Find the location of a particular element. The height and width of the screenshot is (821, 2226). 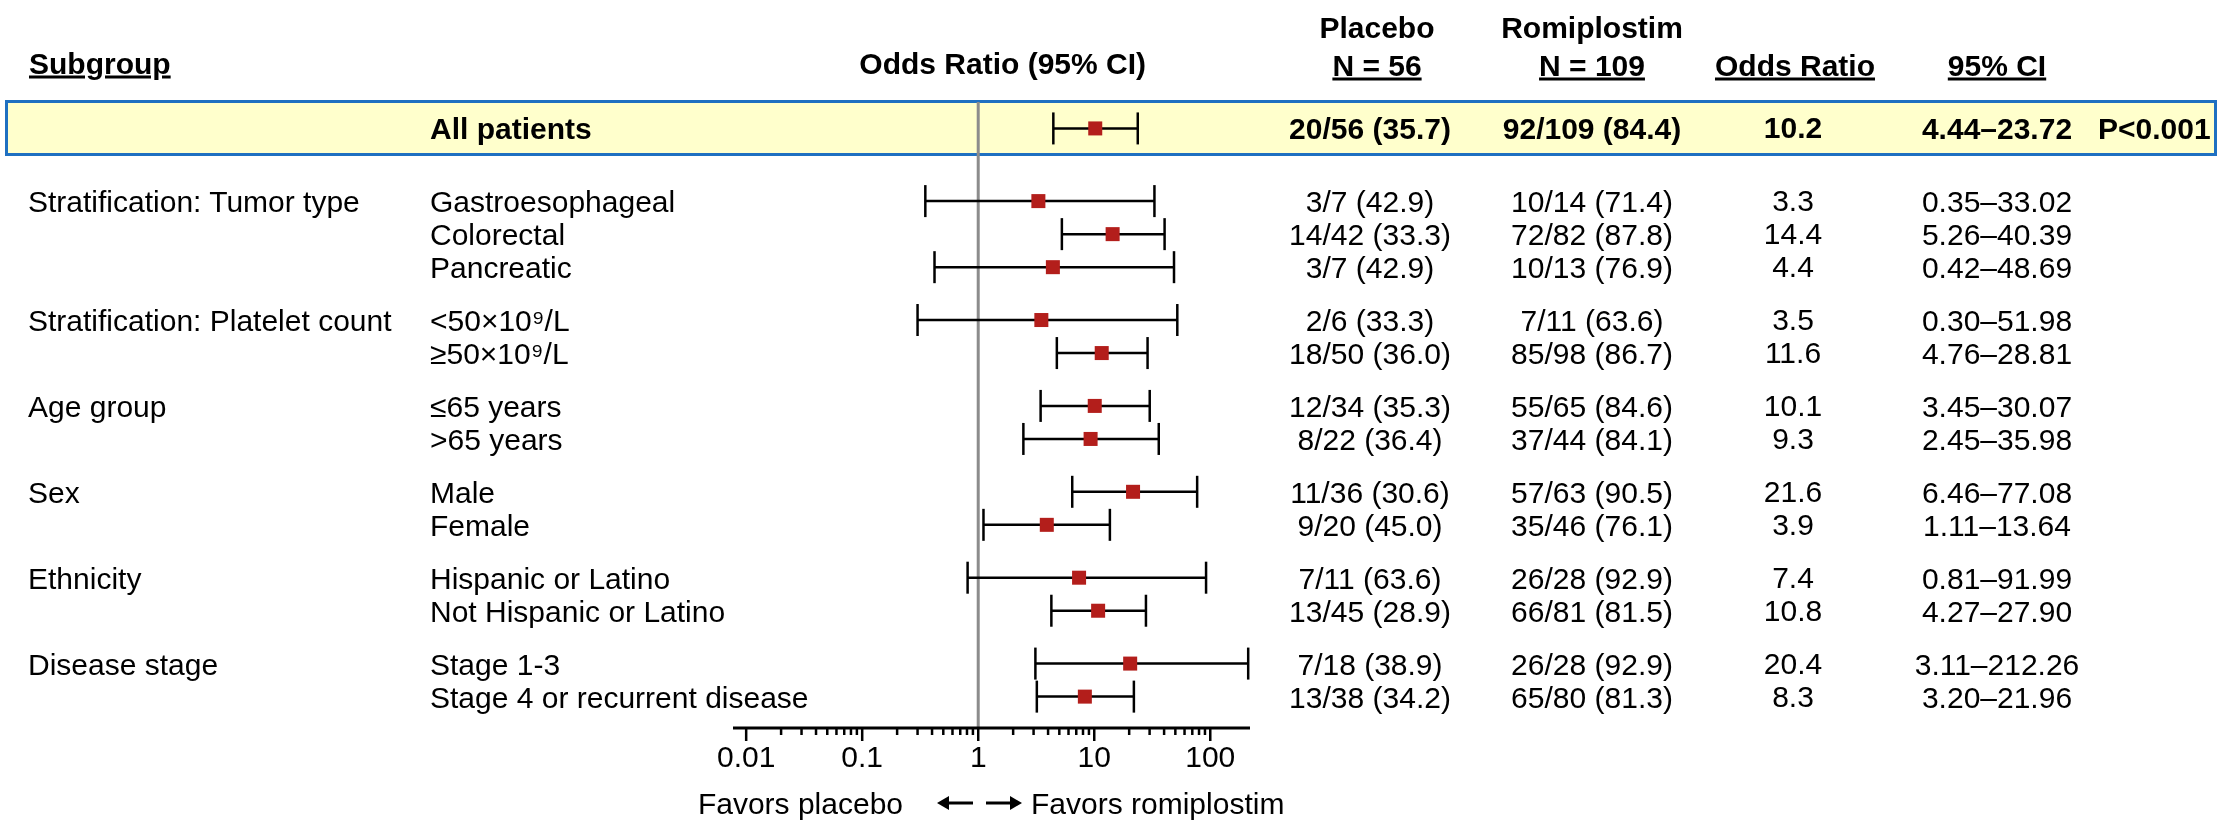

text: 1.11–13.64 is located at coordinates (1997, 525).